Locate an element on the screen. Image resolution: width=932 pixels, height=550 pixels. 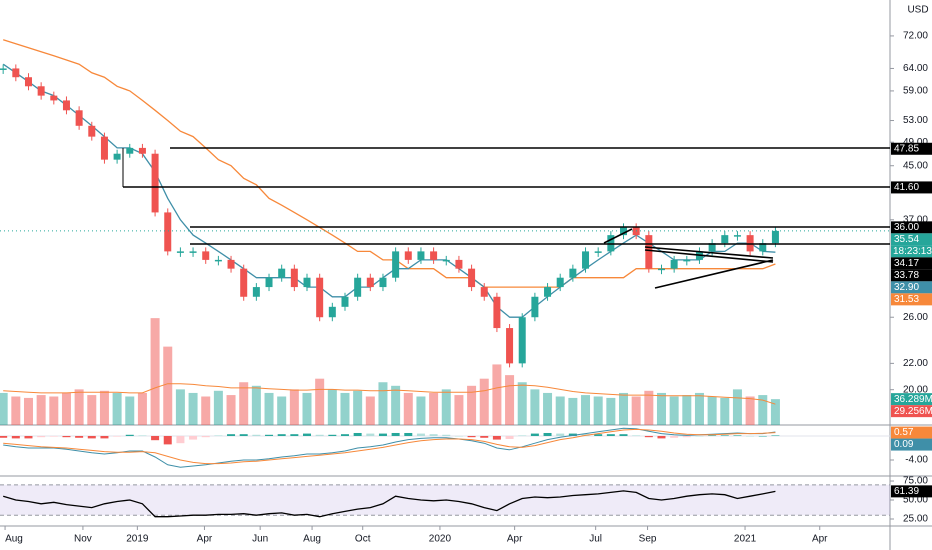
macd-line is located at coordinates (389, 447).